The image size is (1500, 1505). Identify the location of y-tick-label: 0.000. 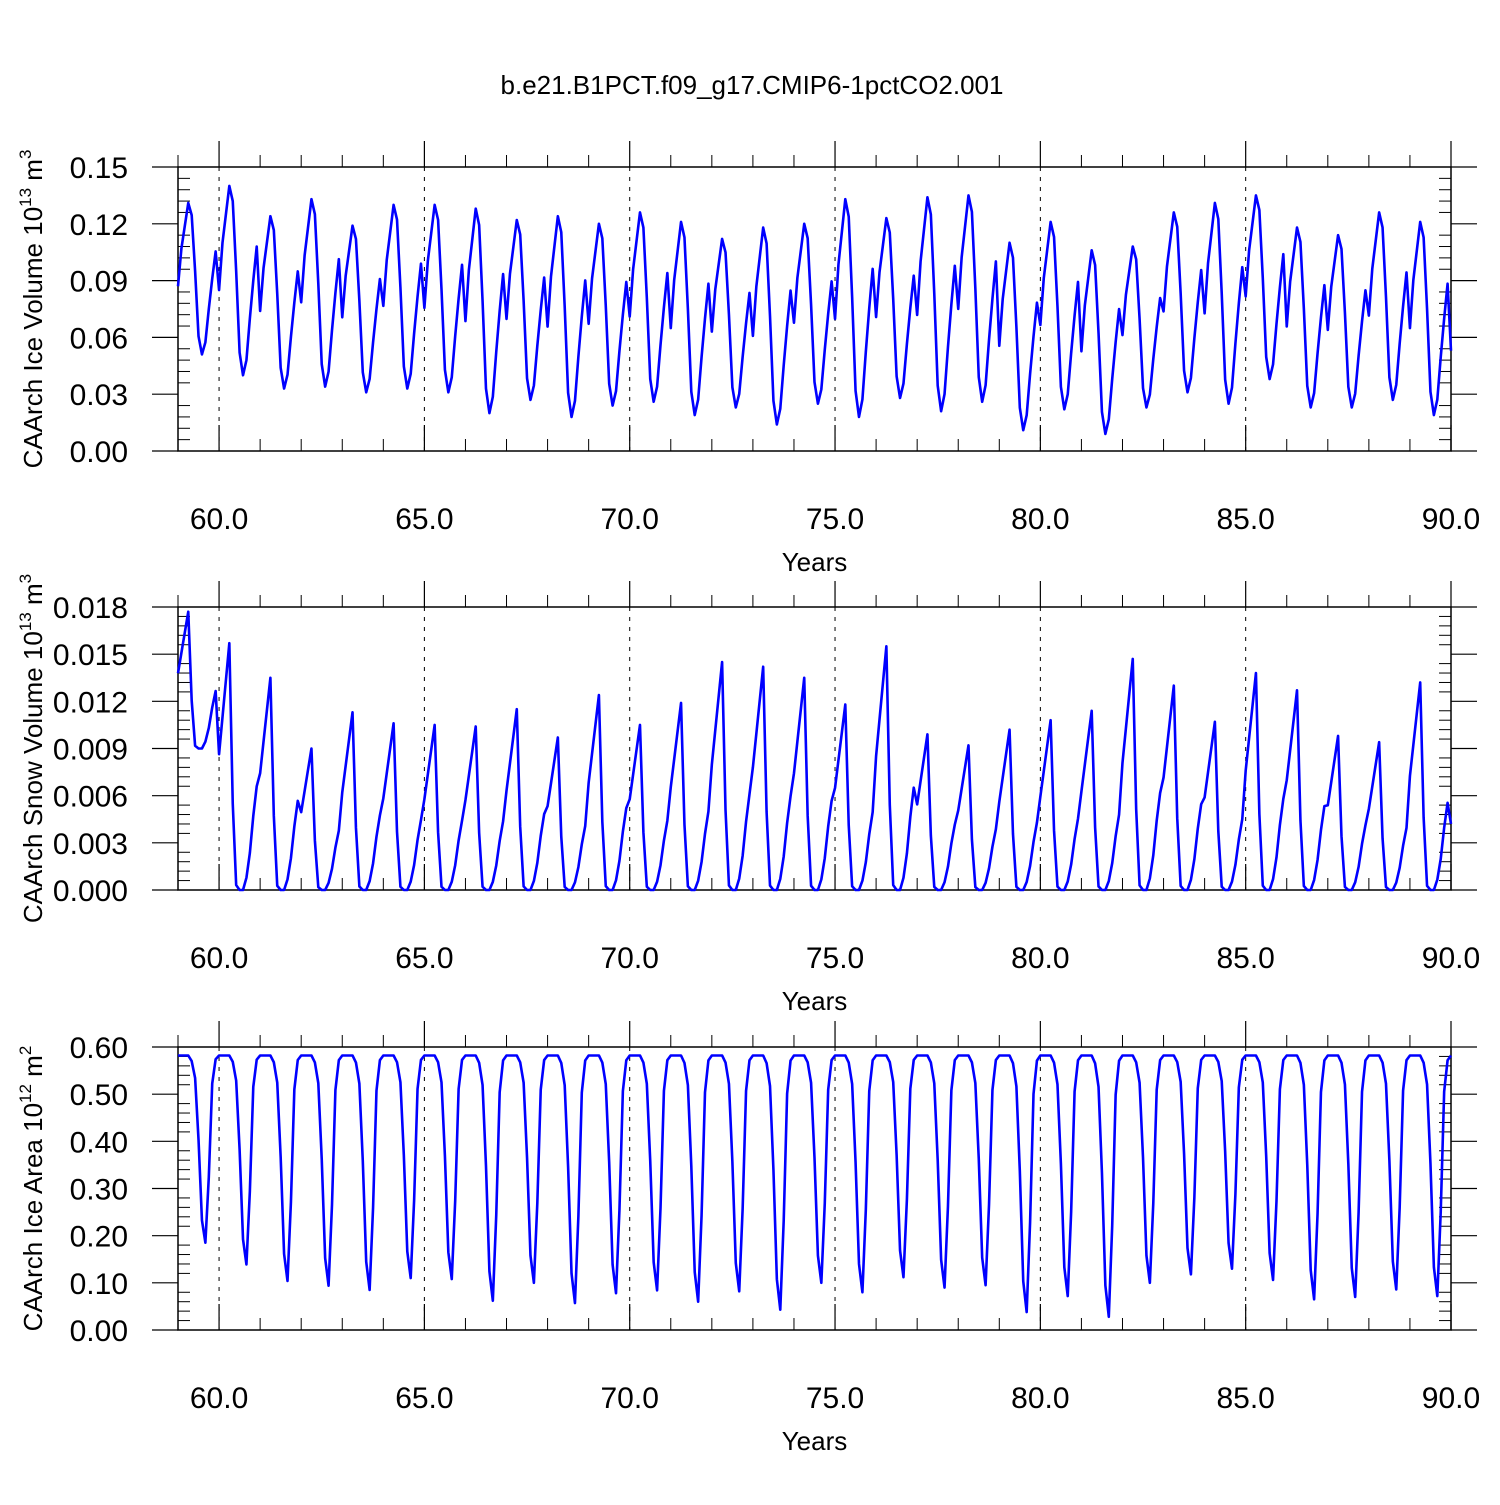
(90, 891).